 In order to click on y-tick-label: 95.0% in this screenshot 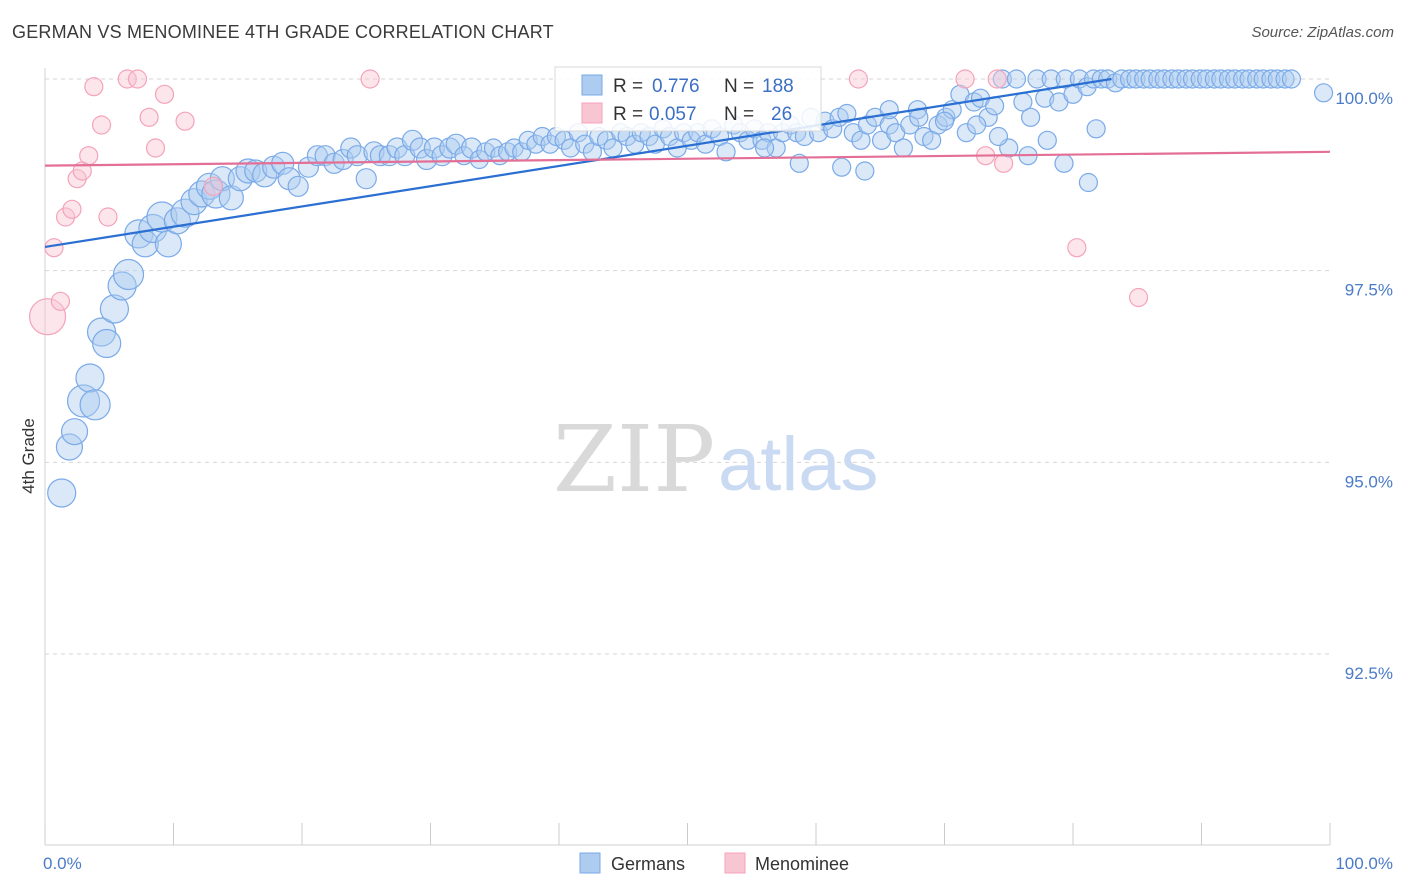, I will do `click(1369, 481)`.